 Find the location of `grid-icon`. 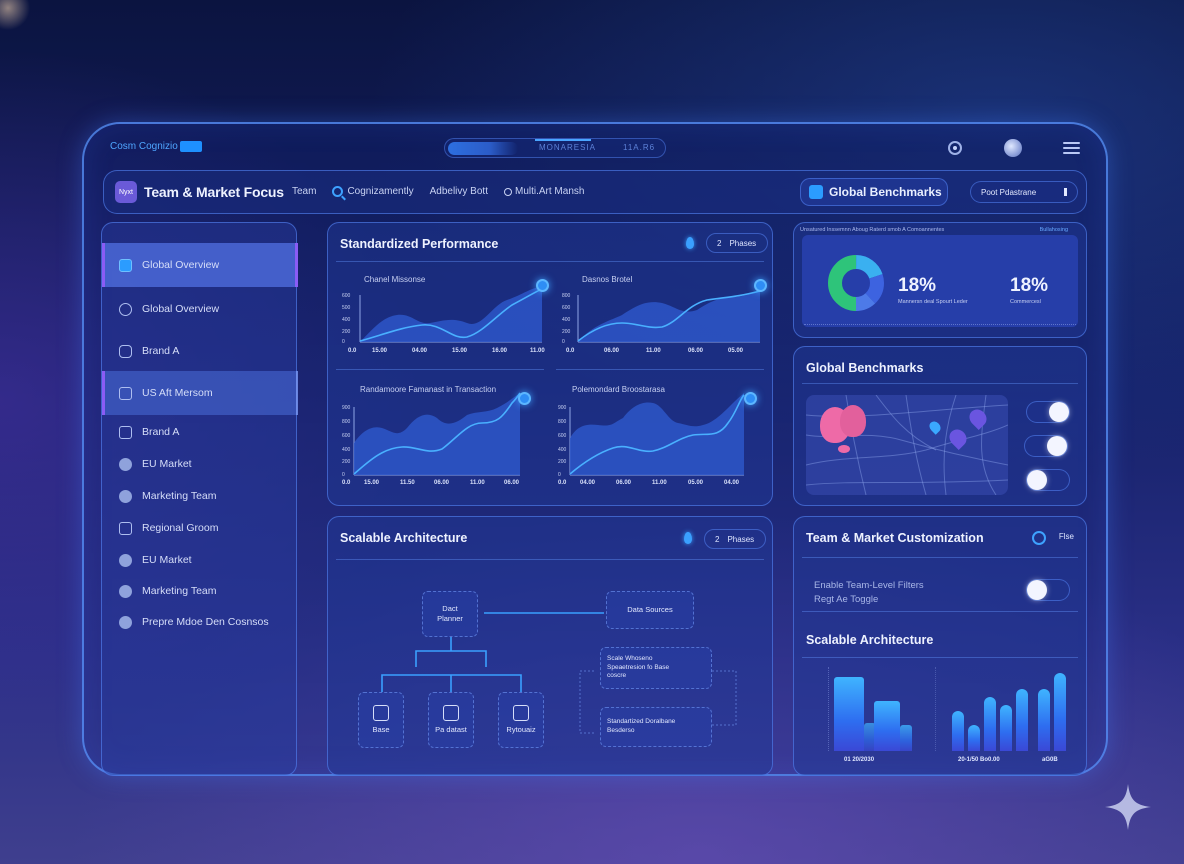

grid-icon is located at coordinates (125, 432).